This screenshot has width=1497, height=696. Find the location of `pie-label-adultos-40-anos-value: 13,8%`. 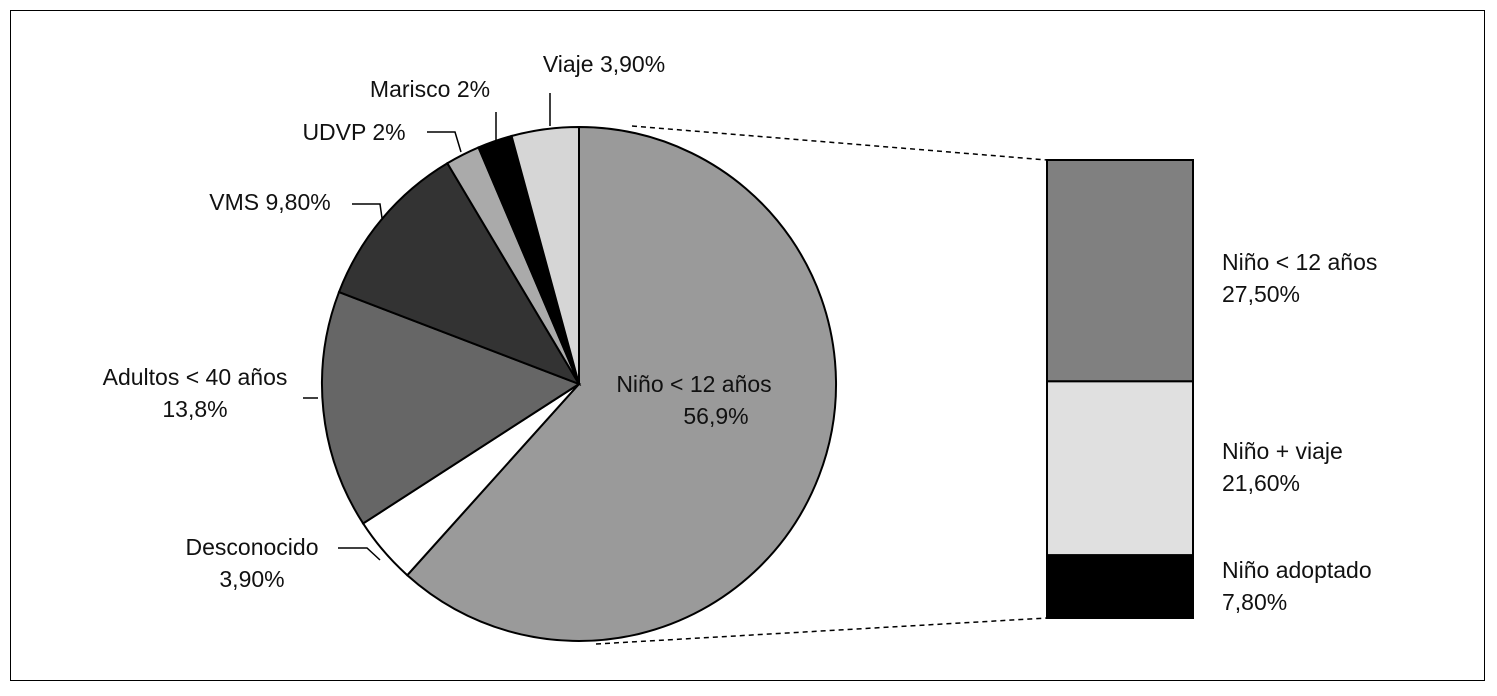

pie-label-adultos-40-anos-value: 13,8% is located at coordinates (194, 409).